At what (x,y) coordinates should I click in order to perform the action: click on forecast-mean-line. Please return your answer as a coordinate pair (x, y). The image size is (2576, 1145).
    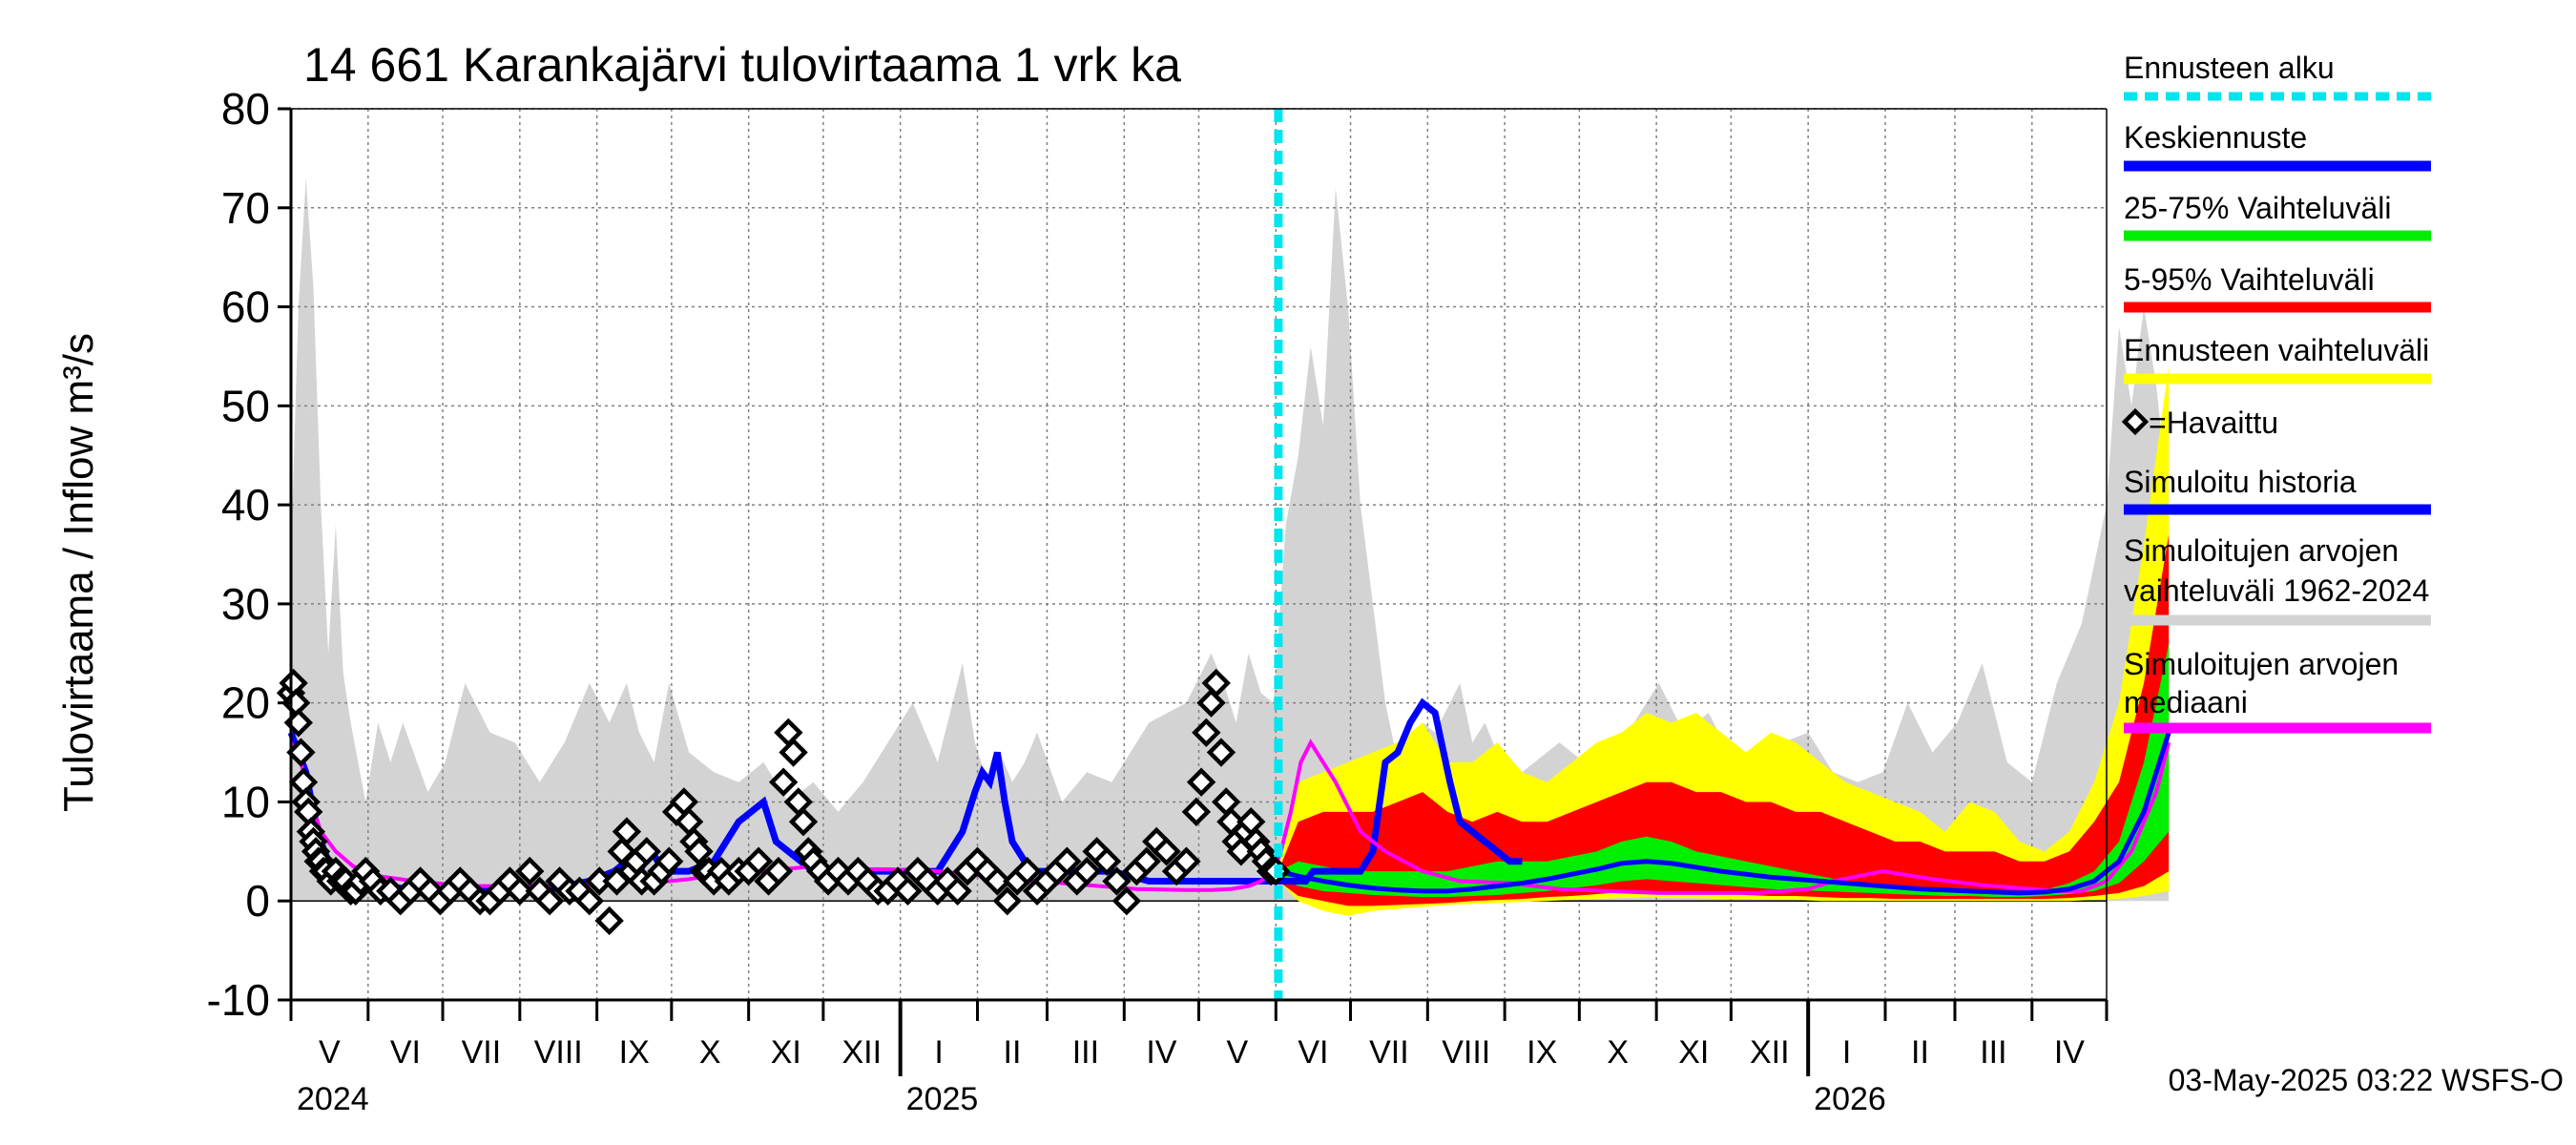
    Looking at the image, I should click on (1724, 814).